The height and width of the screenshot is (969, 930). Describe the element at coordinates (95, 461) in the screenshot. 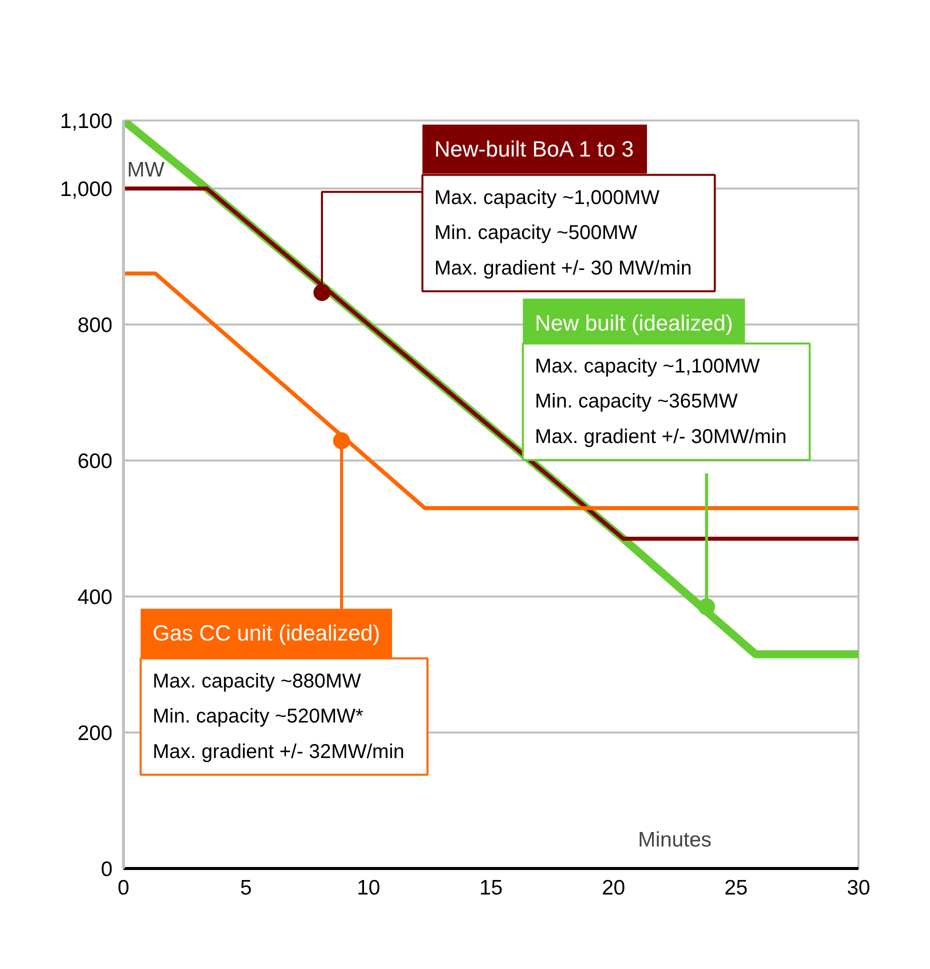

I see `y-tick-label: 600` at that location.